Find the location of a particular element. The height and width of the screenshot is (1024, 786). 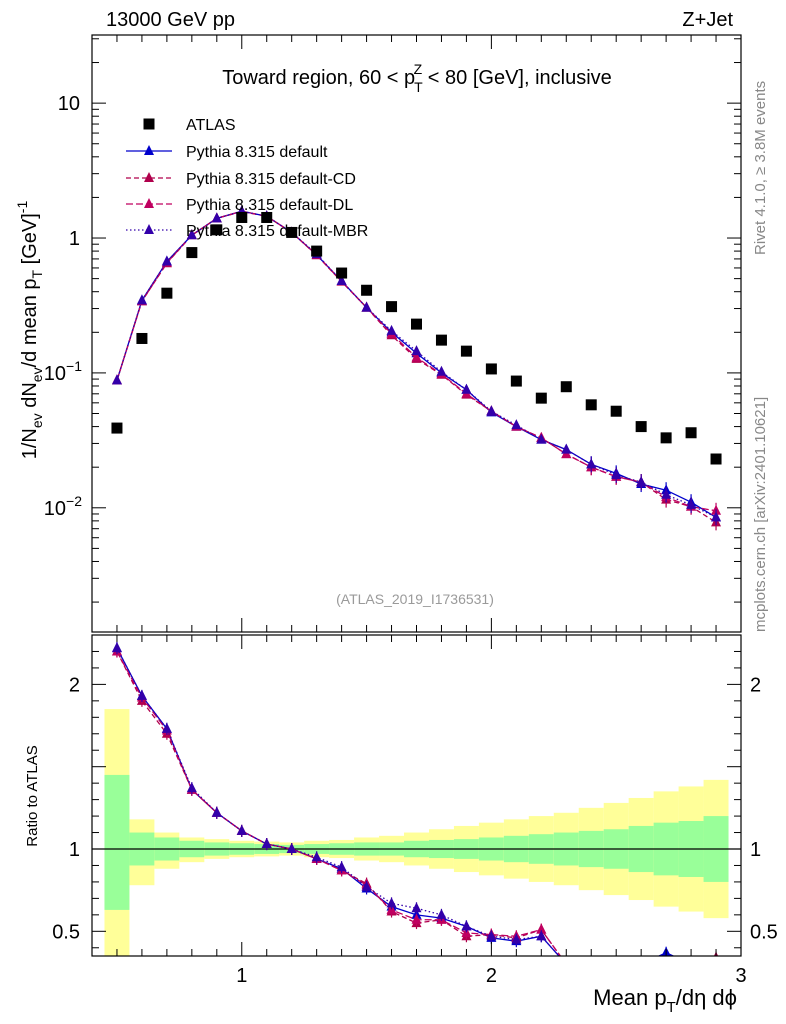

side-label-mcplots: mcplots.cern.ch [arXiv:2401.10621] is located at coordinates (760, 514).